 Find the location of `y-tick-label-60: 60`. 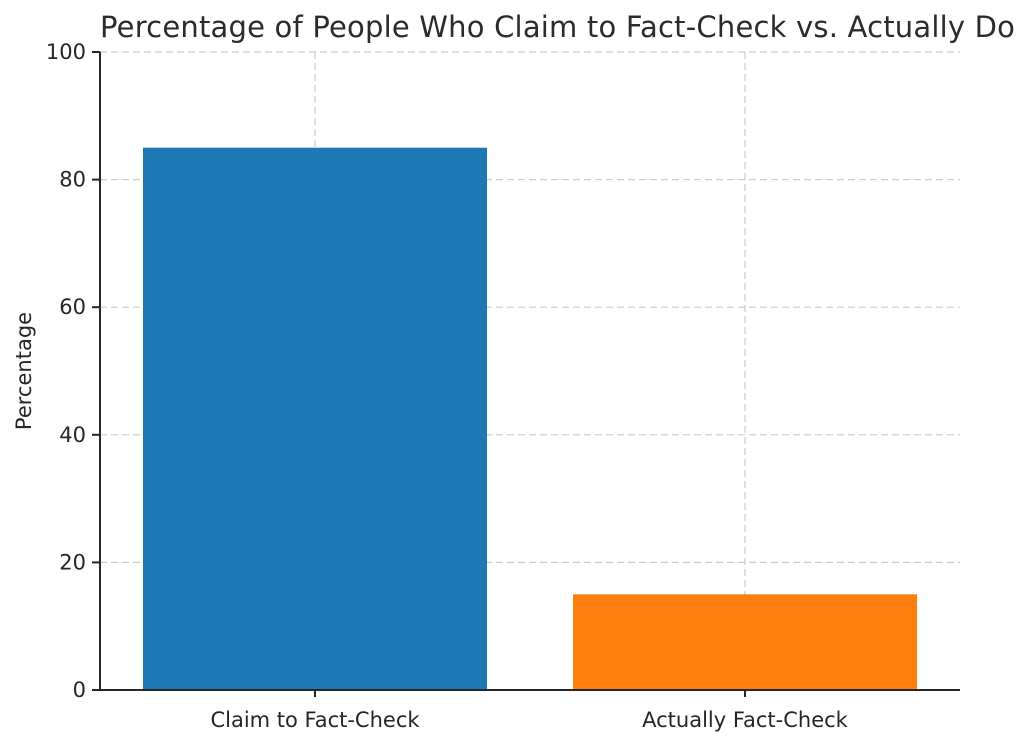

y-tick-label-60: 60 is located at coordinates (72, 307).